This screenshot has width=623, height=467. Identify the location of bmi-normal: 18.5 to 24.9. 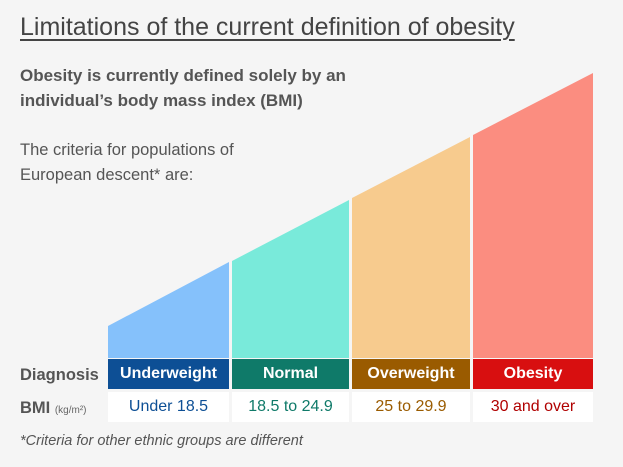
(290, 407).